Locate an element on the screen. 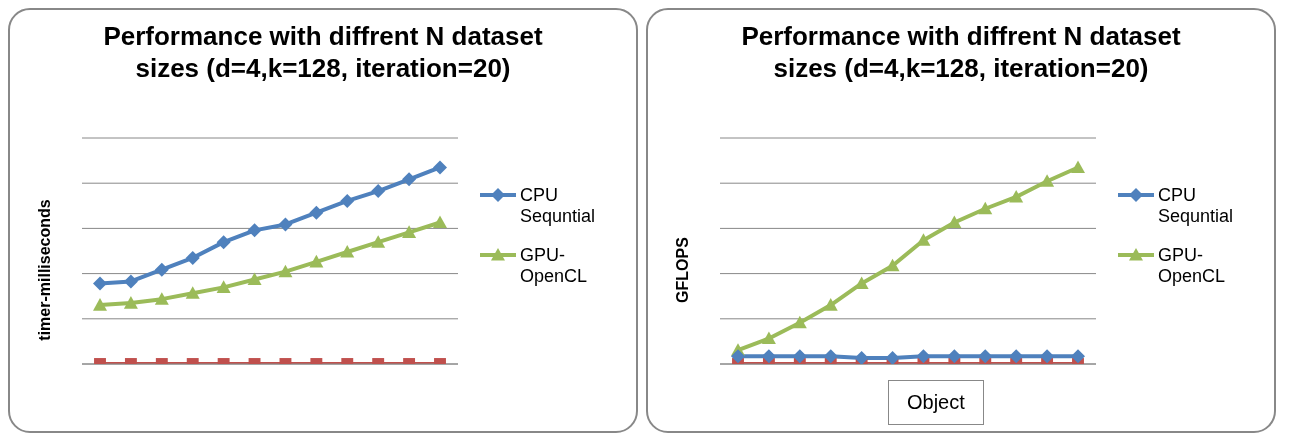 Image resolution: width=1307 pixels, height=441 pixels. x-axis-title: Object is located at coordinates (936, 402).